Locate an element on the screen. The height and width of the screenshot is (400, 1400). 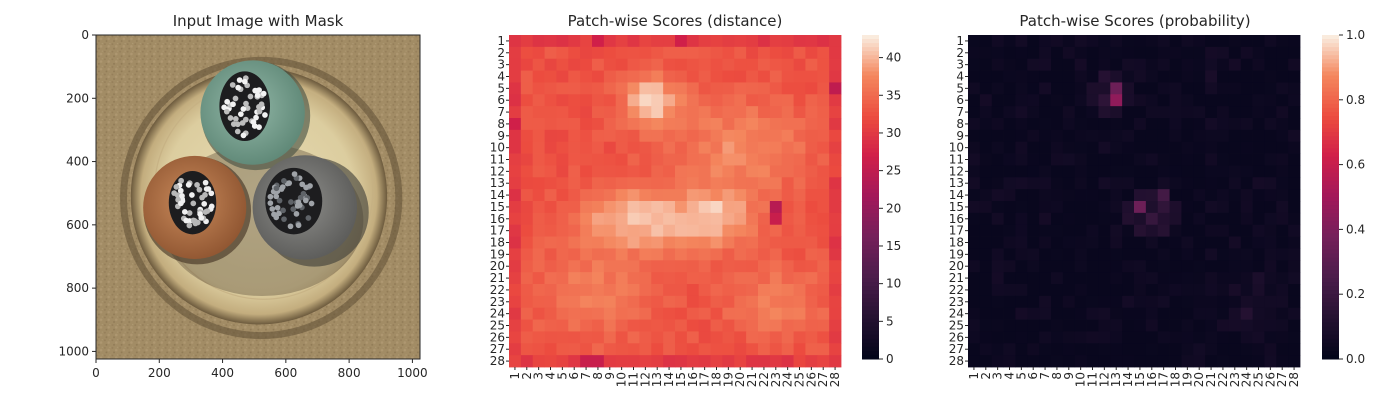
row-tick-label: 25 is located at coordinates (497, 326).